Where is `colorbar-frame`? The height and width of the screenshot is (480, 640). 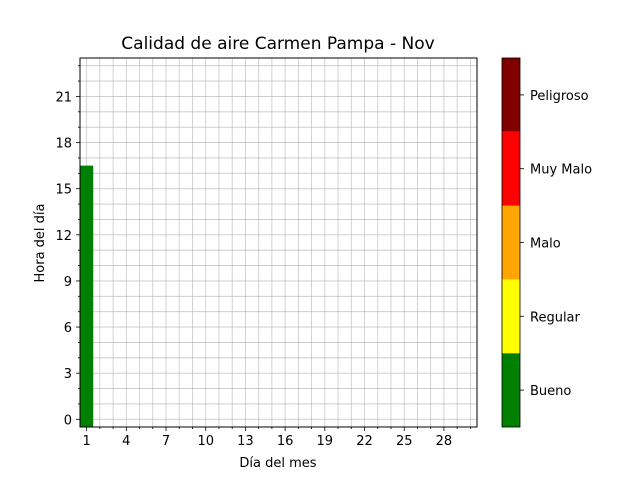 colorbar-frame is located at coordinates (511, 242).